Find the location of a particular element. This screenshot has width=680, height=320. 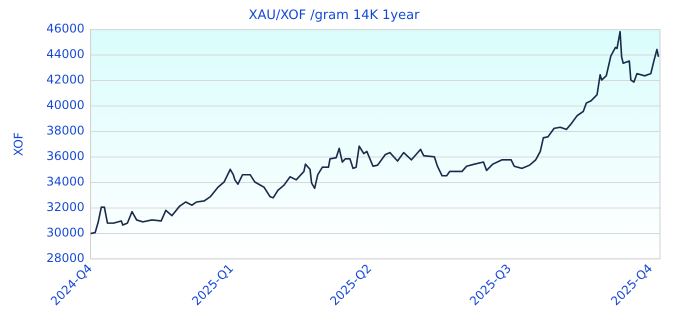

y-tick-label: 38000 is located at coordinates (65, 131).